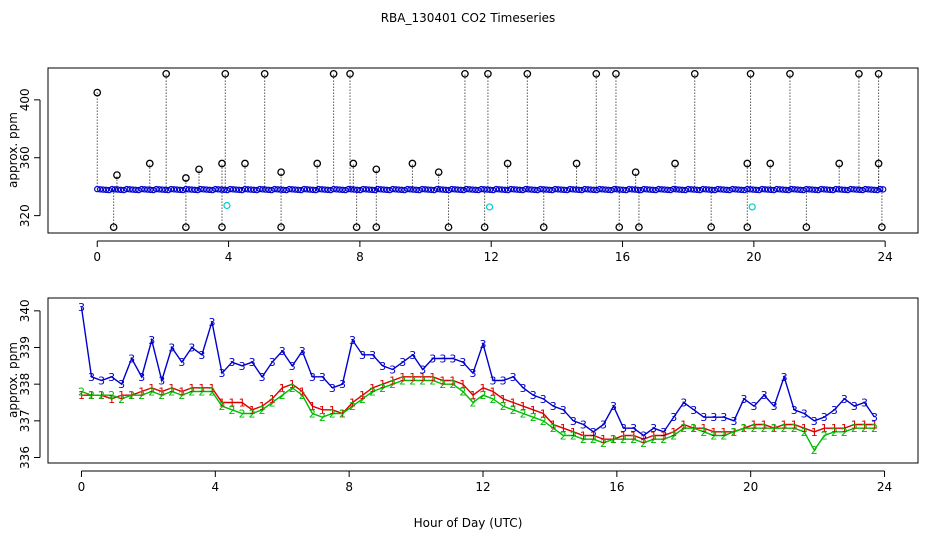 Image resolution: width=936 pixels, height=540 pixels. I want to click on figure-title: RBA_130401 CO2 Timeseries, so click(468, 18).